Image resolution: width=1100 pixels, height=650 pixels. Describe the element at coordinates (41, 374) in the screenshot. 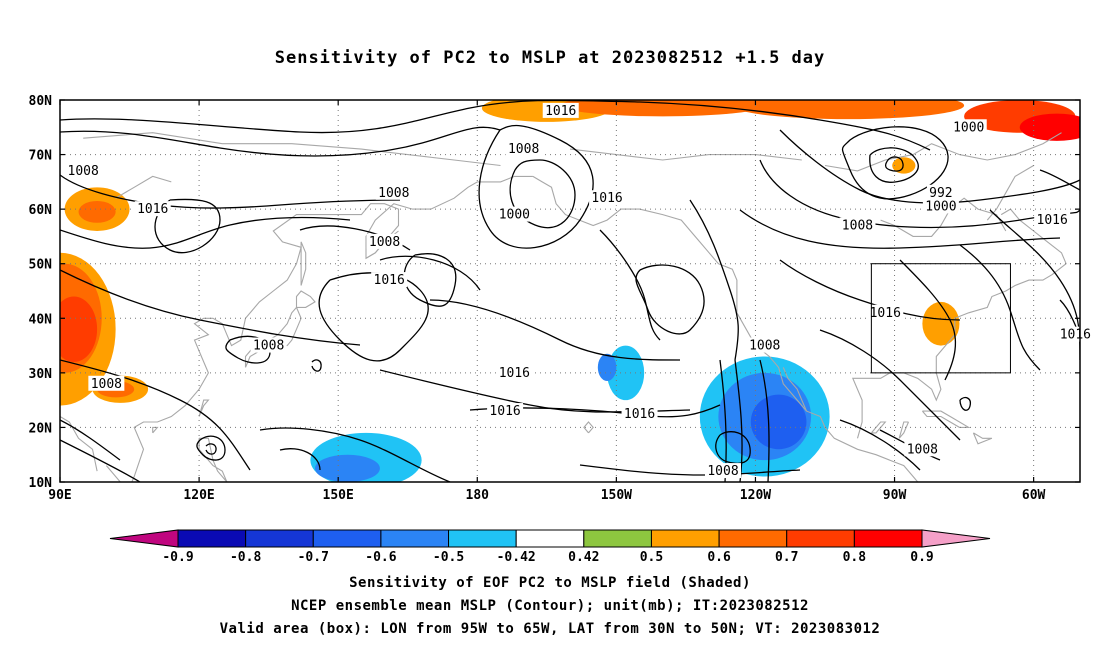

I see `lat-tick-label: 30N` at that location.